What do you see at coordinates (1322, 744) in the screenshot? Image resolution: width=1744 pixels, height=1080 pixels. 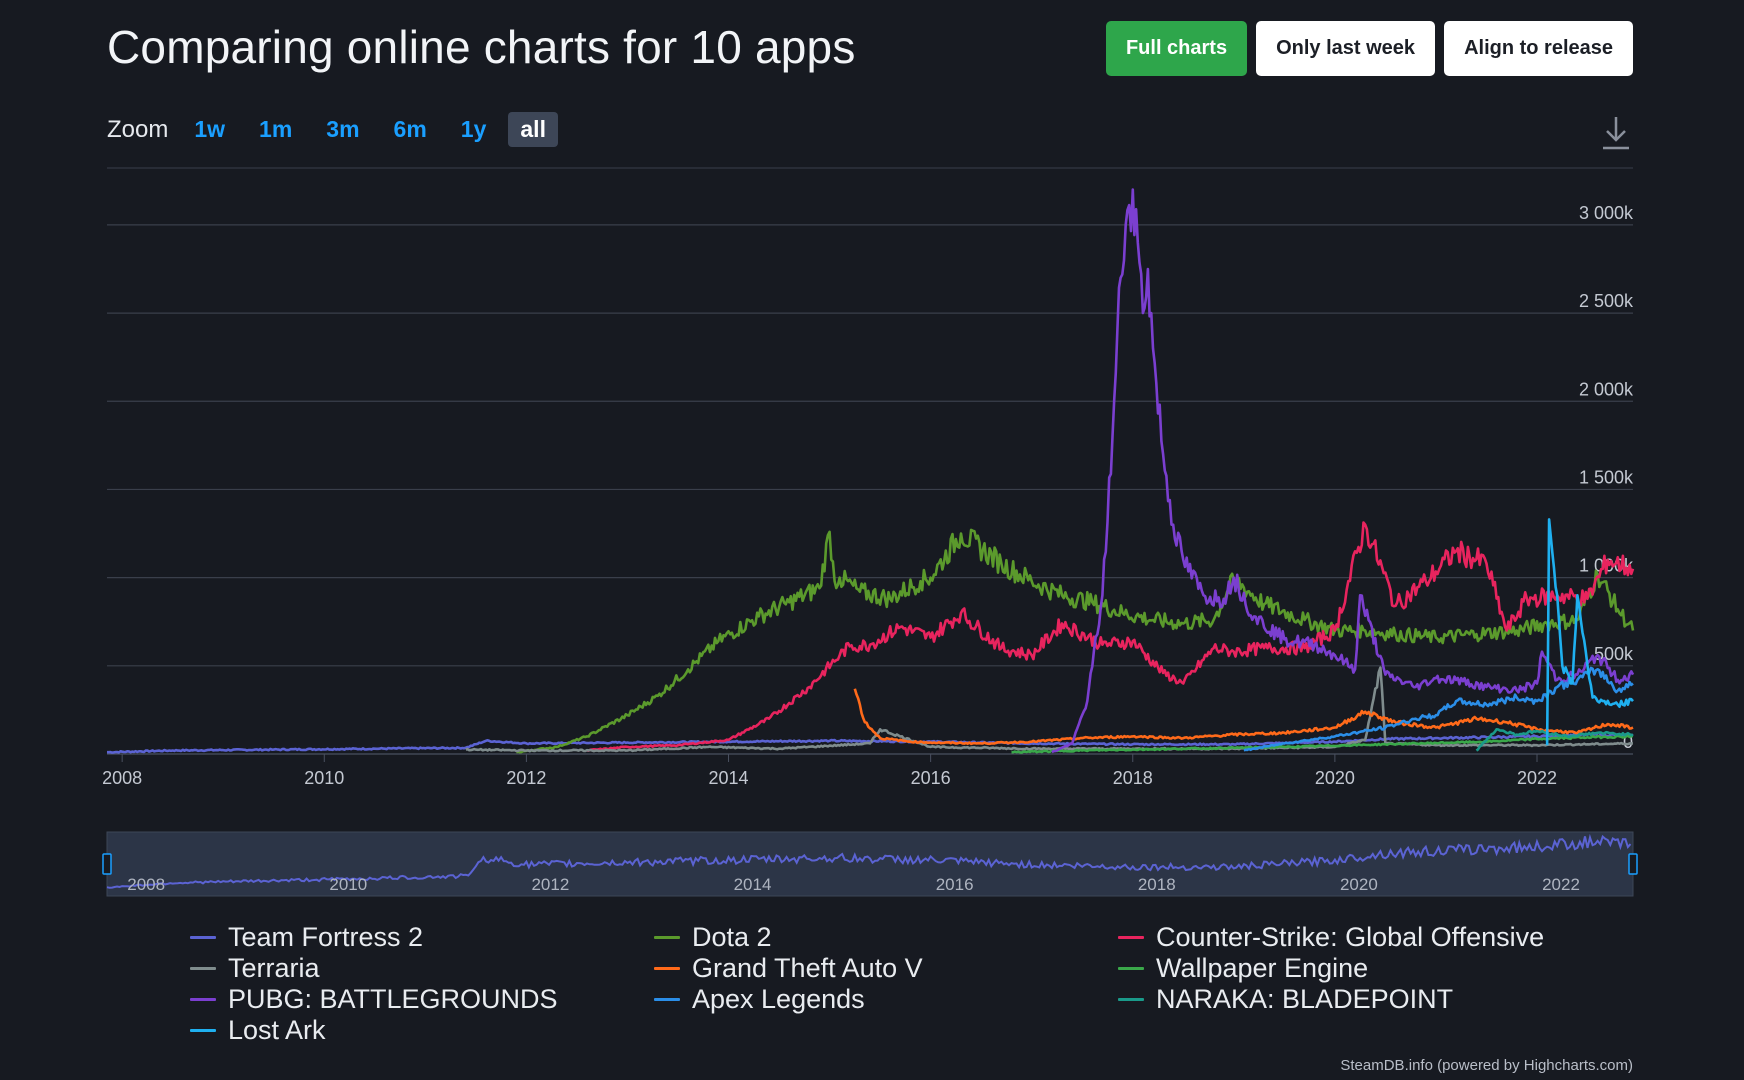 I see `series-line-wallpaper-engine` at bounding box center [1322, 744].